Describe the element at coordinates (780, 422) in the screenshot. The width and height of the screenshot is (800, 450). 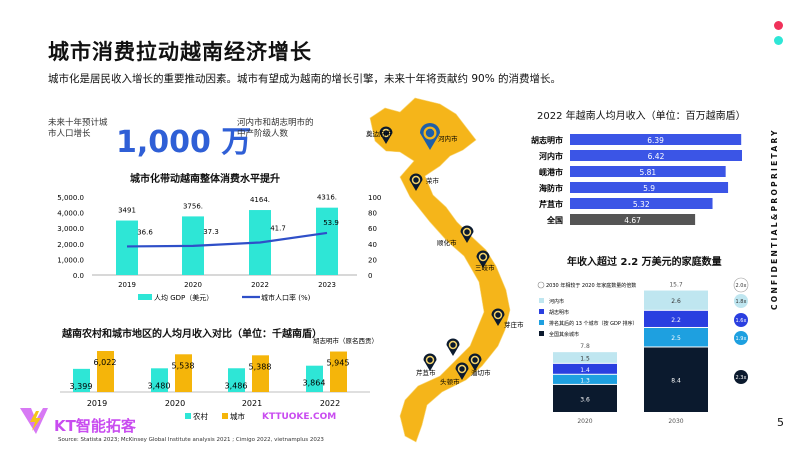
I see `page-number: 5` at that location.